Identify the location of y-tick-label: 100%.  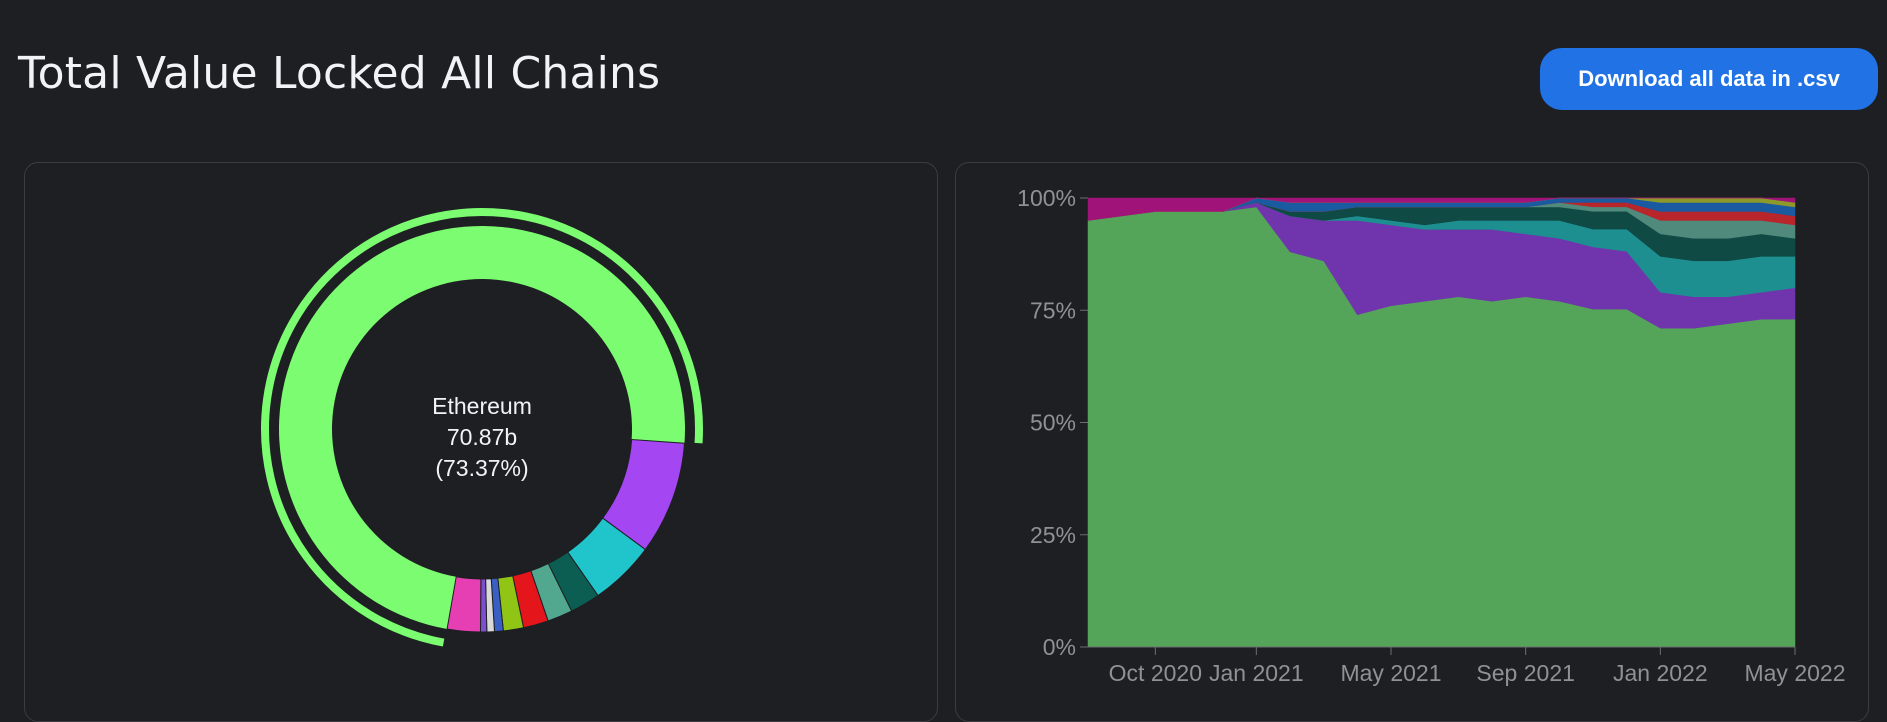
(1046, 198).